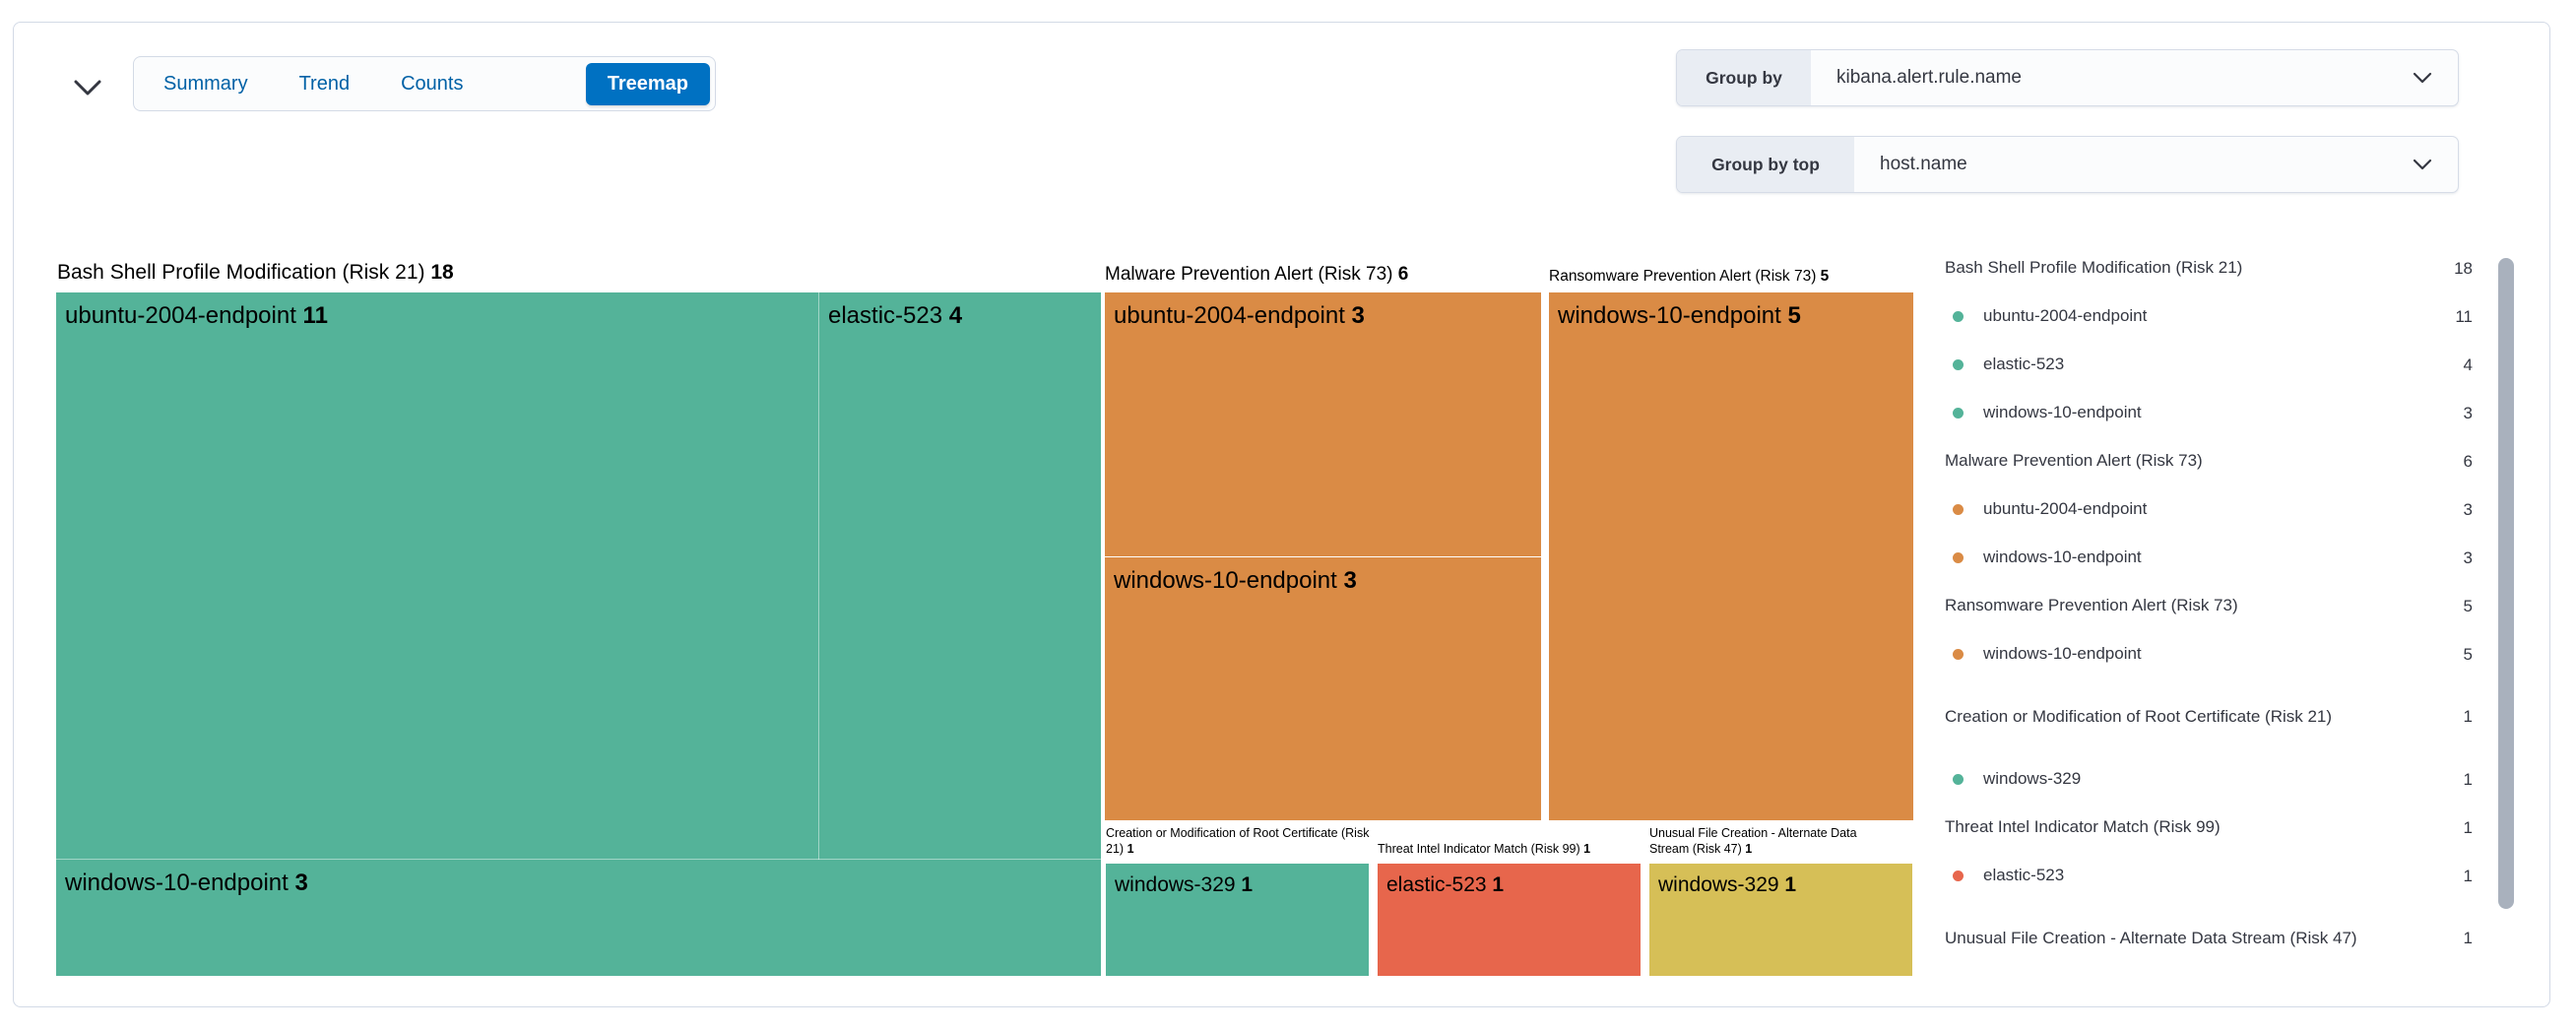  I want to click on legend-group-row: Threat Intel Indicator Match (Risk 99) 1, so click(2209, 827).